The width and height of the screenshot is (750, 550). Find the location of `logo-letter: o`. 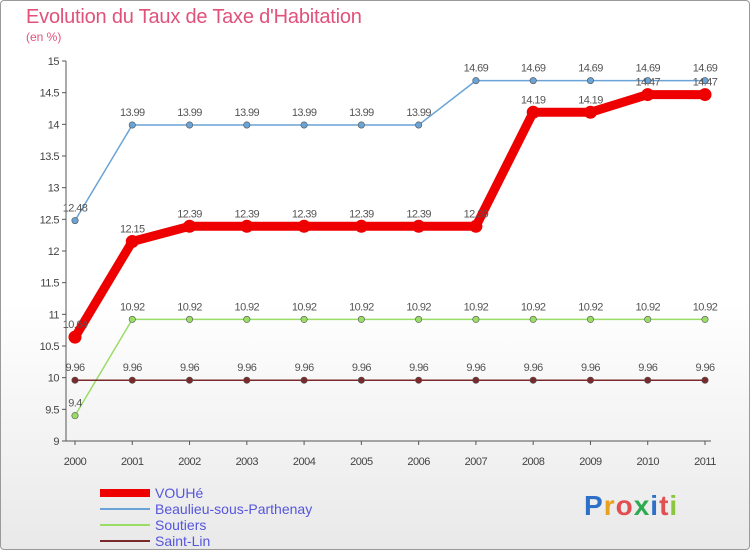

logo-letter: o is located at coordinates (624, 505).